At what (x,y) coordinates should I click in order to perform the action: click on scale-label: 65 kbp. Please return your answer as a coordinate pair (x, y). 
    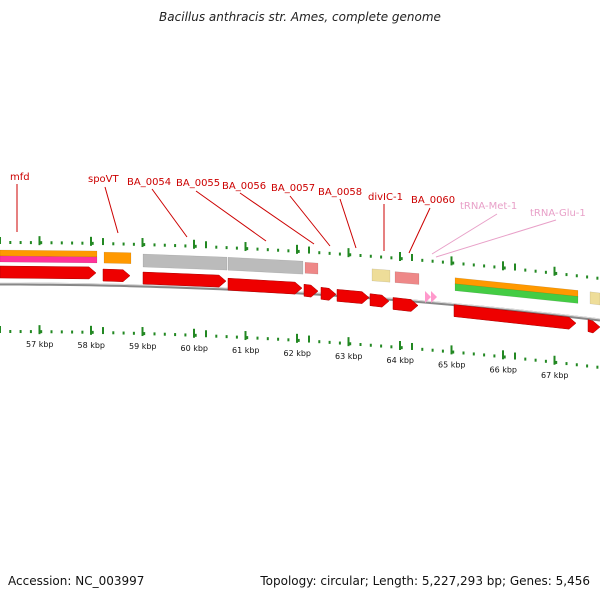
    Looking at the image, I should click on (452, 364).